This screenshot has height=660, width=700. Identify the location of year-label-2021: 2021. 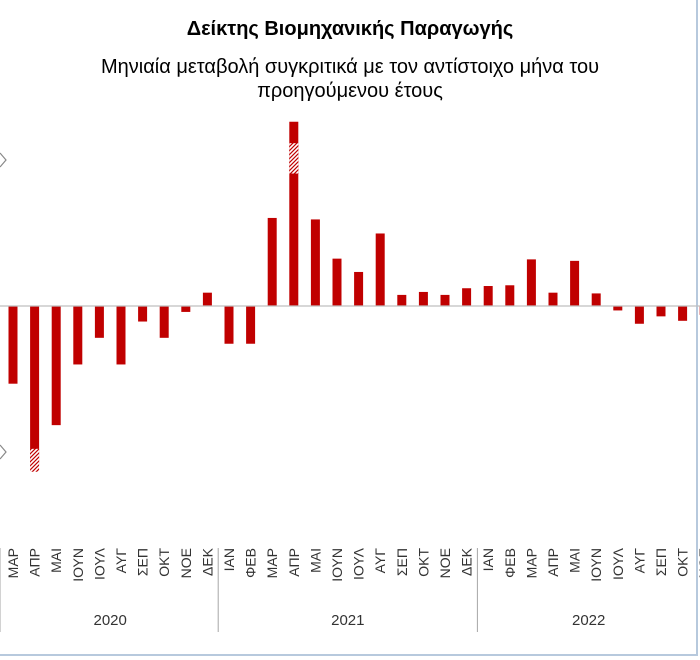
(347, 620).